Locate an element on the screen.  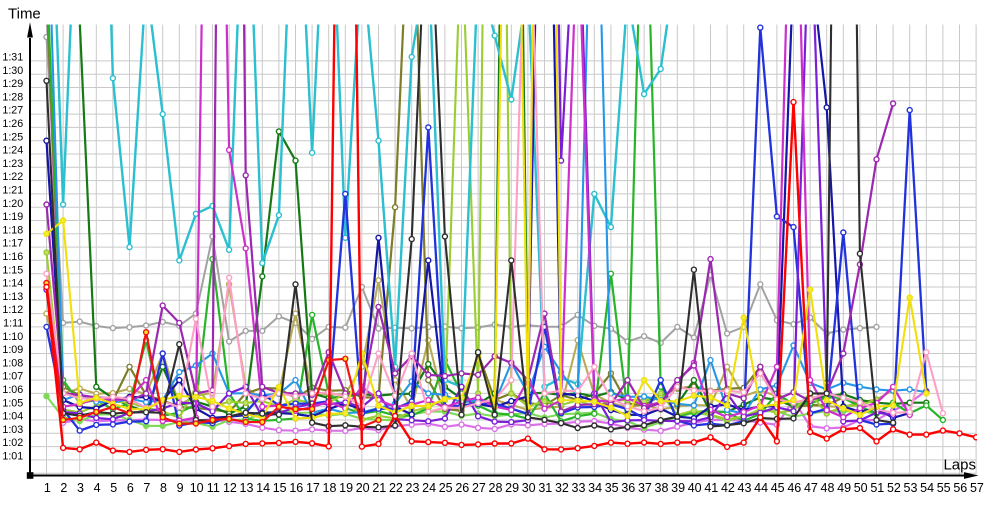
svg-text: 1:18 is located at coordinates (12, 230).